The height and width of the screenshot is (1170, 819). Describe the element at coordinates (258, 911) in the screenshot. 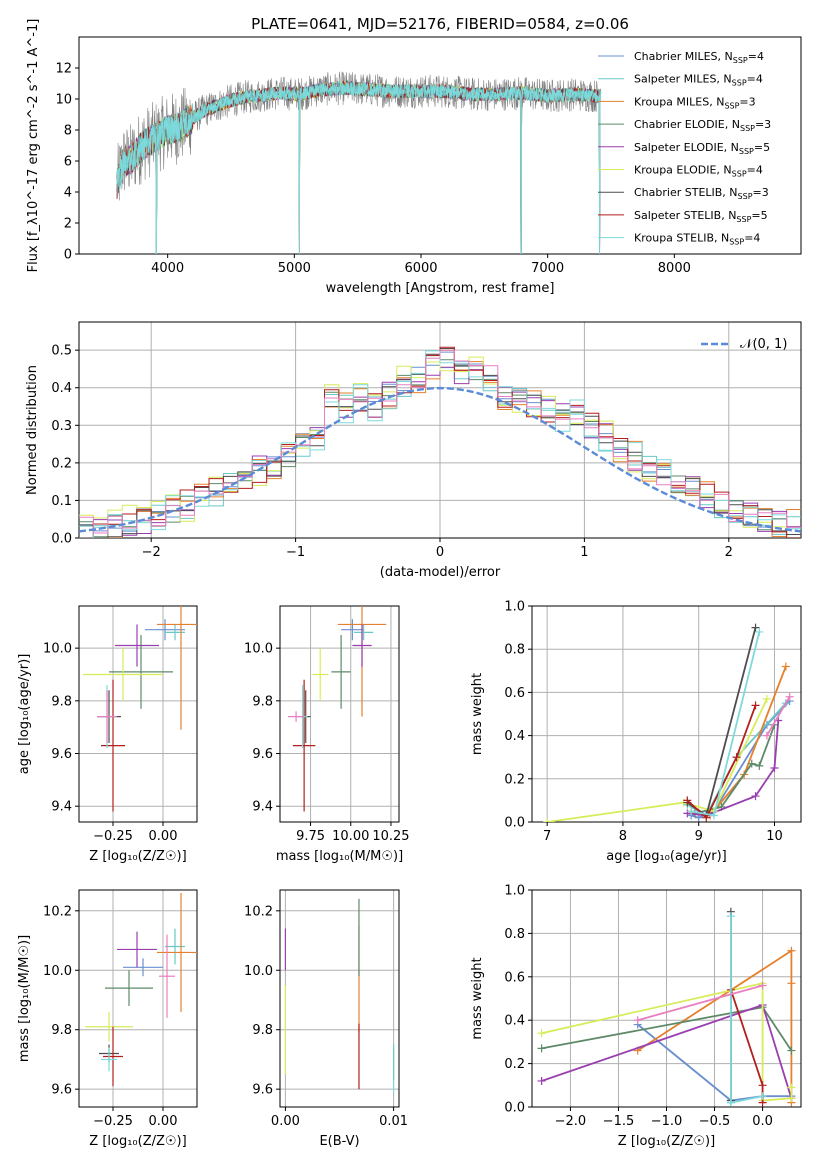

I see `y-tick-label: 10.2` at that location.